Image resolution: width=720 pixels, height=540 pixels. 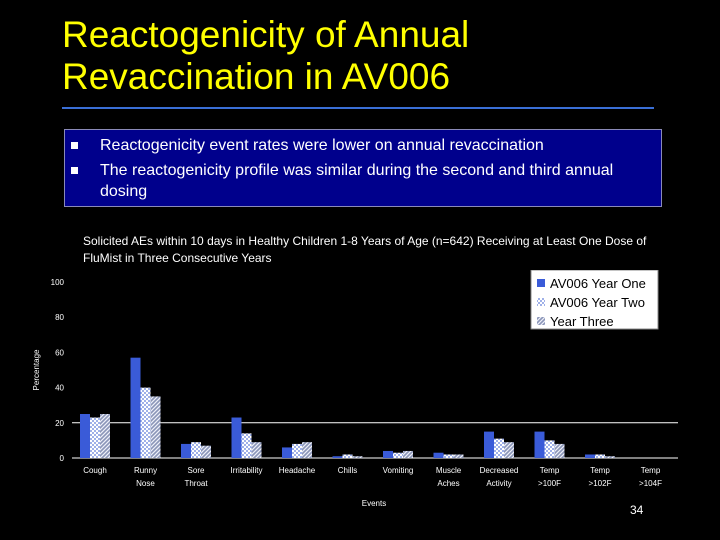 I want to click on y-axis-label: Percentage, so click(x=36, y=369).